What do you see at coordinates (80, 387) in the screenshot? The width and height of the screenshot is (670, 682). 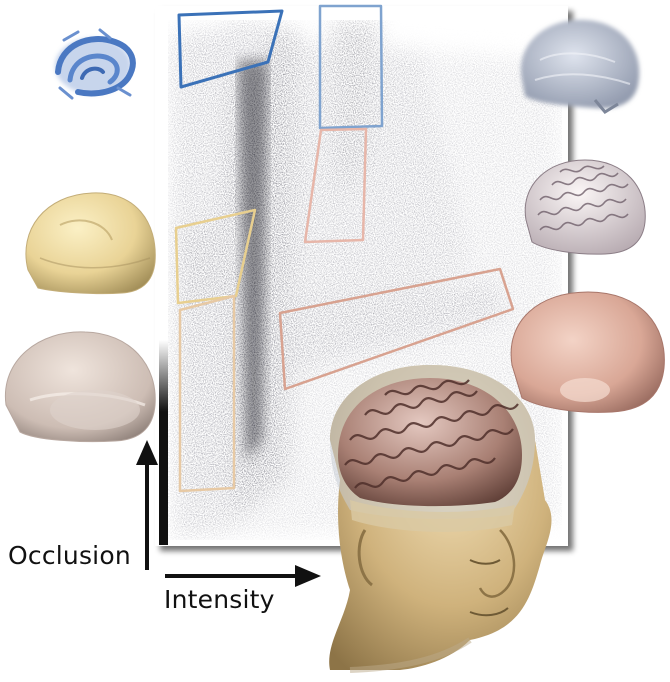 I see `translucent-skull-render` at bounding box center [80, 387].